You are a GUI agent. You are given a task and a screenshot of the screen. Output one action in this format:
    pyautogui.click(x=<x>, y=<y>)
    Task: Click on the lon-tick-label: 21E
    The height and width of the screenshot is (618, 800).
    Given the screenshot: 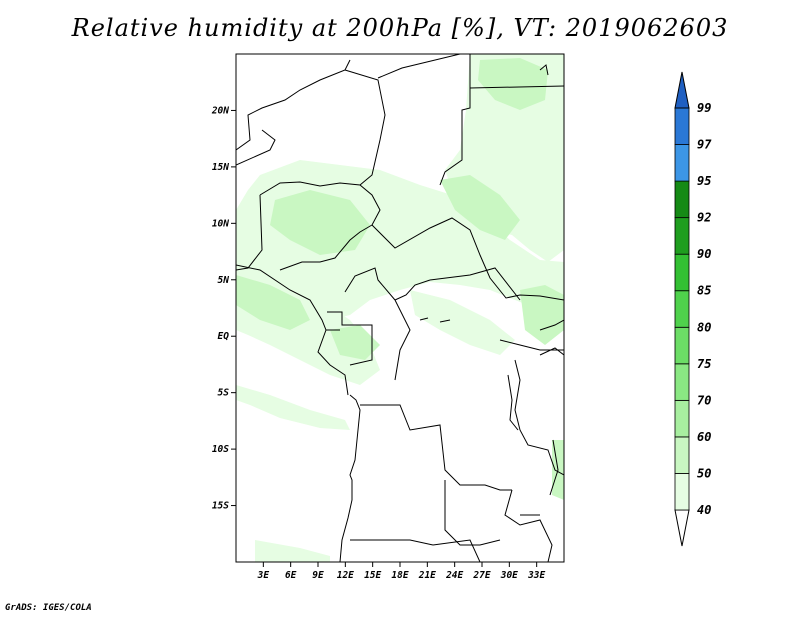 What is the action you would take?
    pyautogui.click(x=427, y=575)
    